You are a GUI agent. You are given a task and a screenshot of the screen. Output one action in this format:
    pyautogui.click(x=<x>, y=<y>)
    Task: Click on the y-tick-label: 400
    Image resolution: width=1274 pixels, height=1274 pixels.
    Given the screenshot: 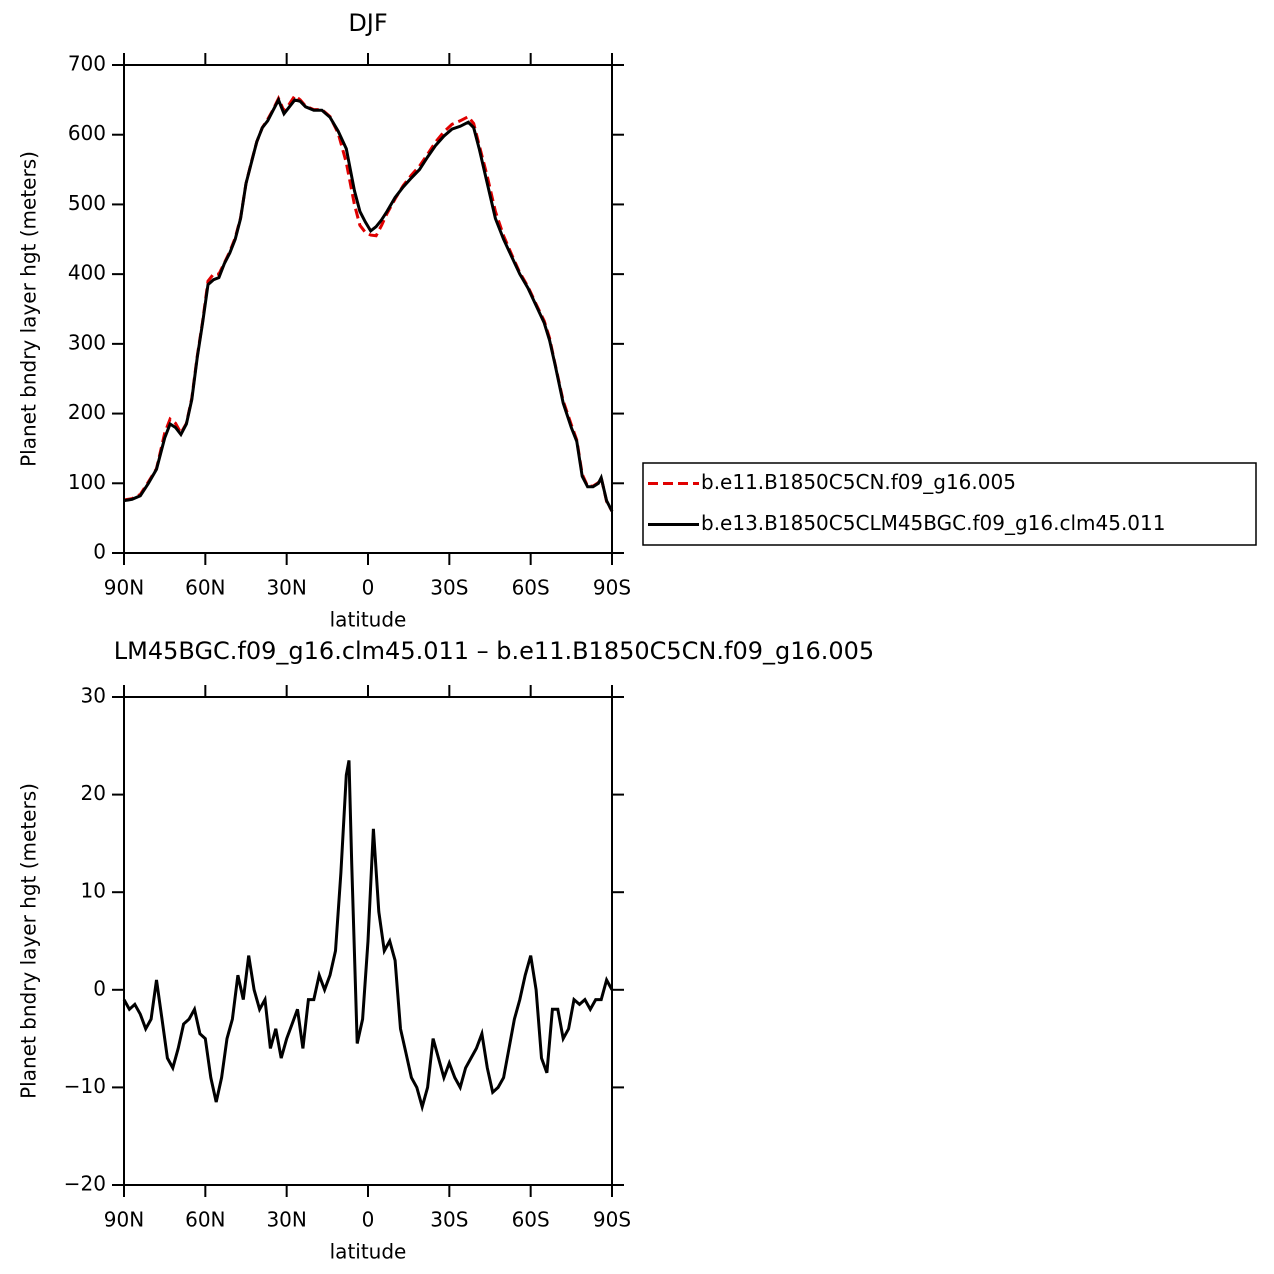 What is the action you would take?
    pyautogui.click(x=87, y=273)
    